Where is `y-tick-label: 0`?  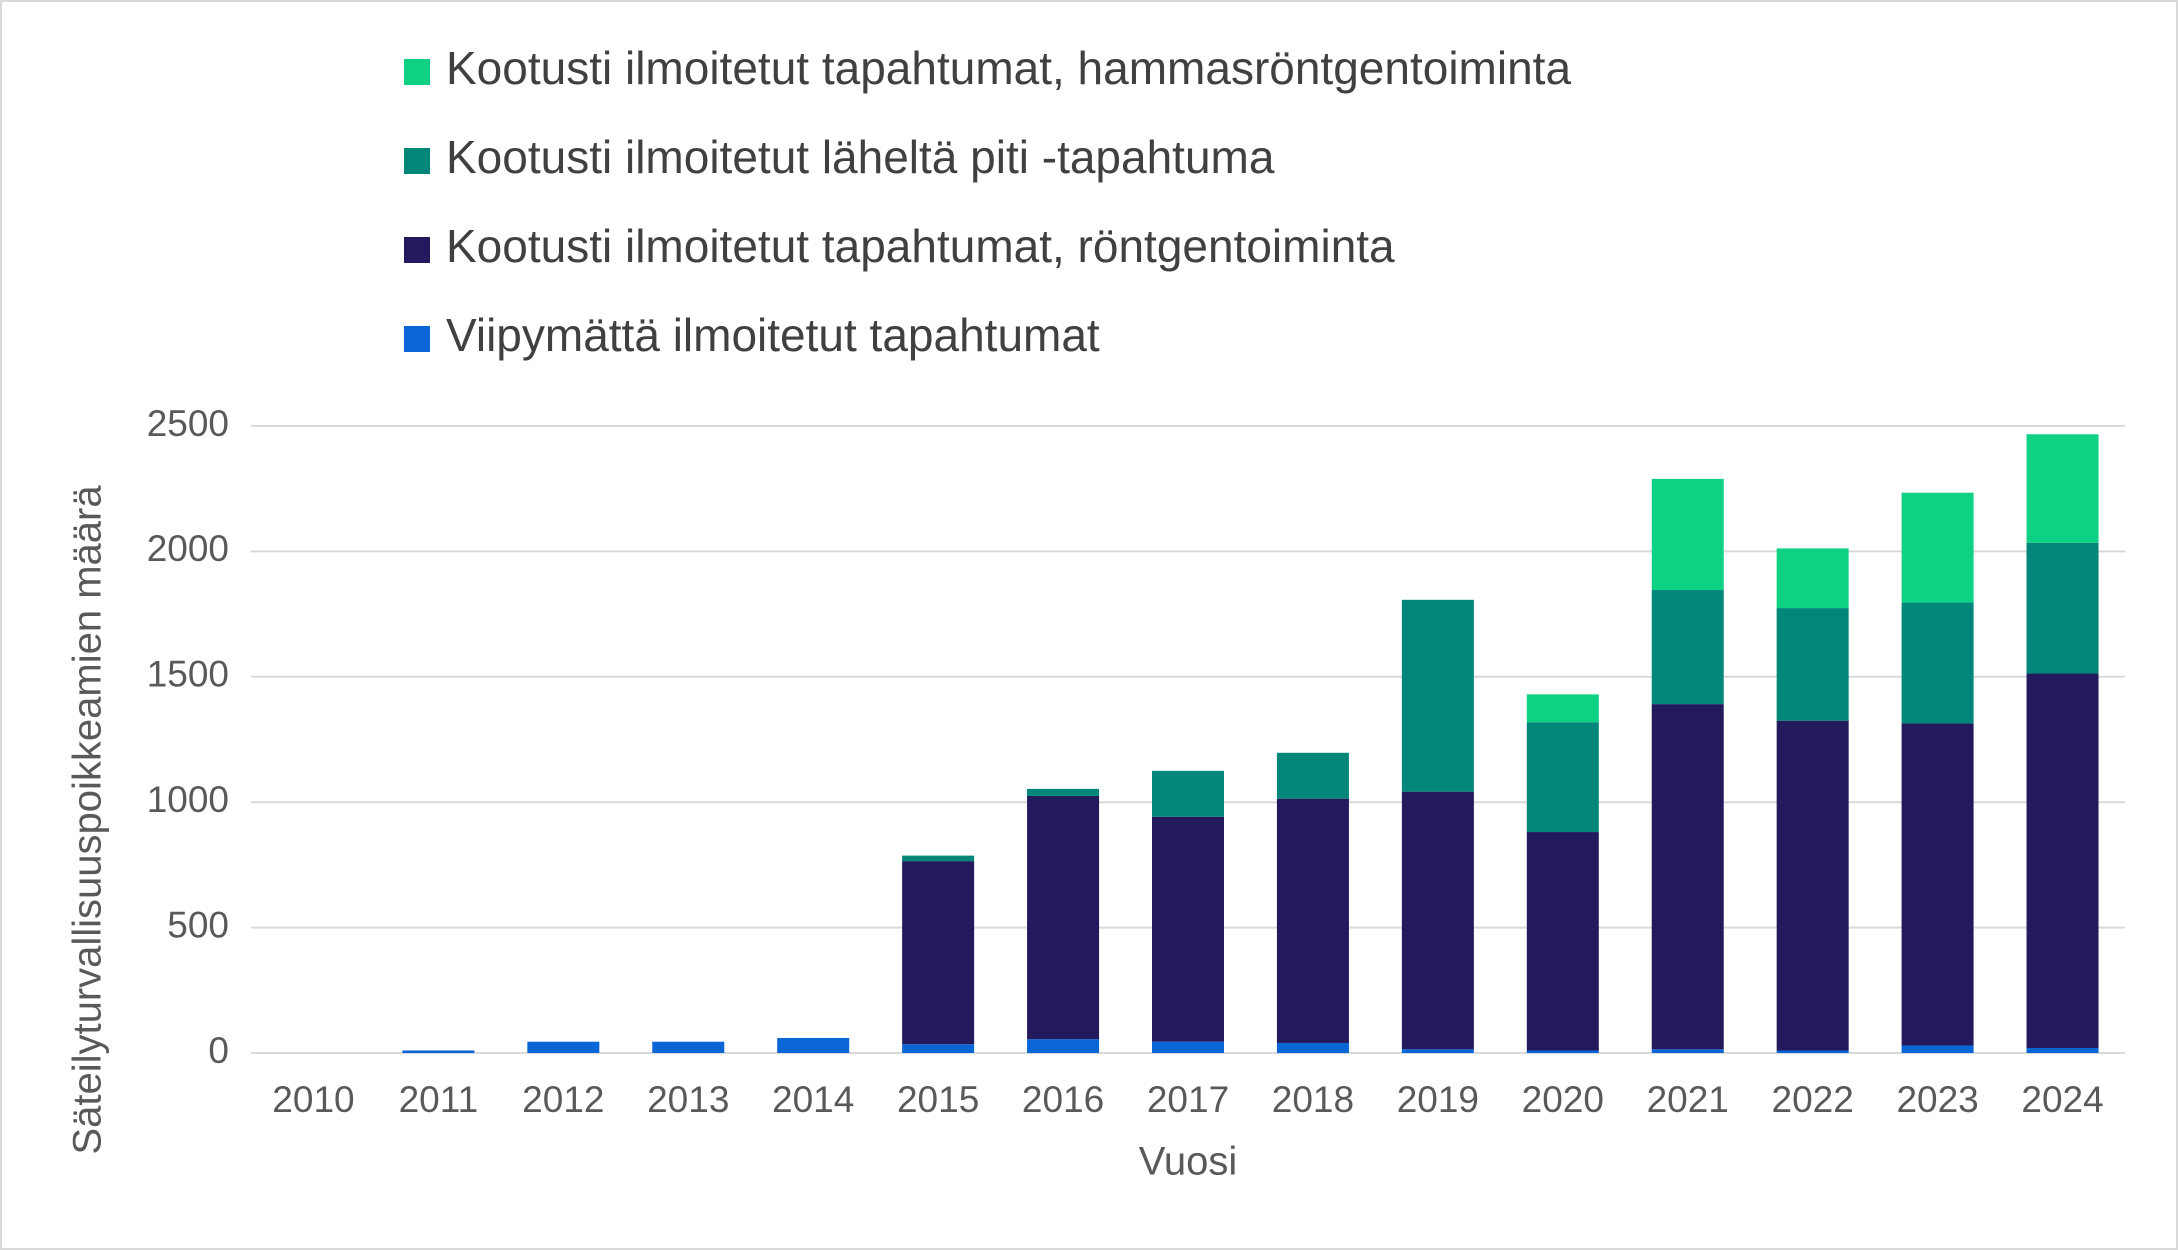 y-tick-label: 0 is located at coordinates (218, 1050).